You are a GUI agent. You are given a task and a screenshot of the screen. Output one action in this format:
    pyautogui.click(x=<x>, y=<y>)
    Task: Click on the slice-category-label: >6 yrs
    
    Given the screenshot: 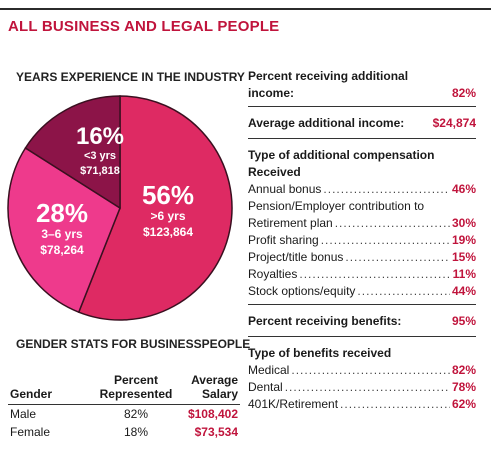 What is the action you would take?
    pyautogui.click(x=167, y=216)
    